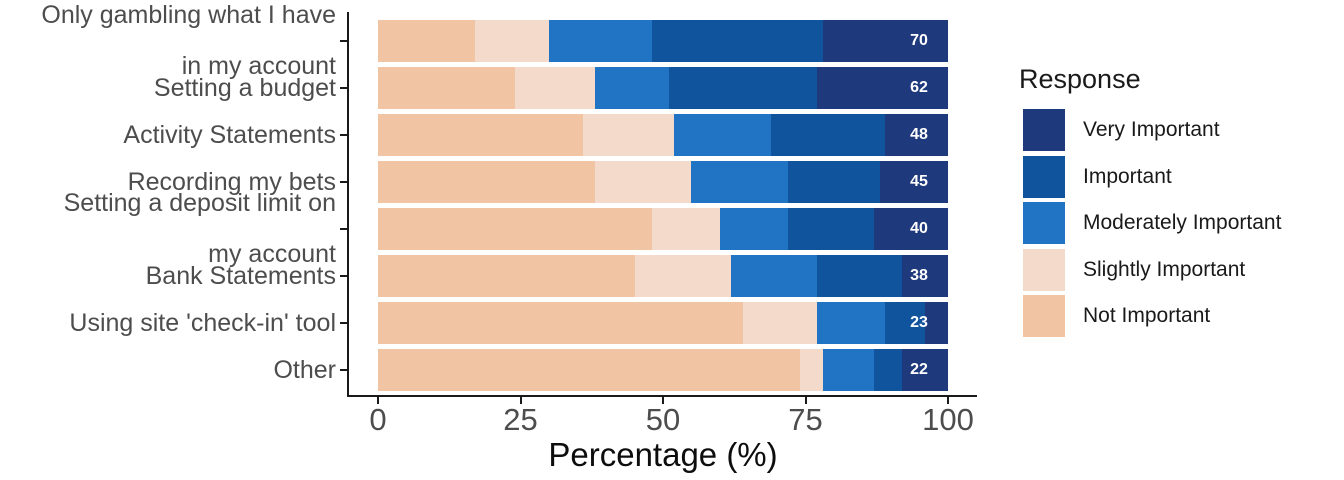 This screenshot has width=1344, height=480. What do you see at coordinates (919, 322) in the screenshot?
I see `bar-value-label: 23` at bounding box center [919, 322].